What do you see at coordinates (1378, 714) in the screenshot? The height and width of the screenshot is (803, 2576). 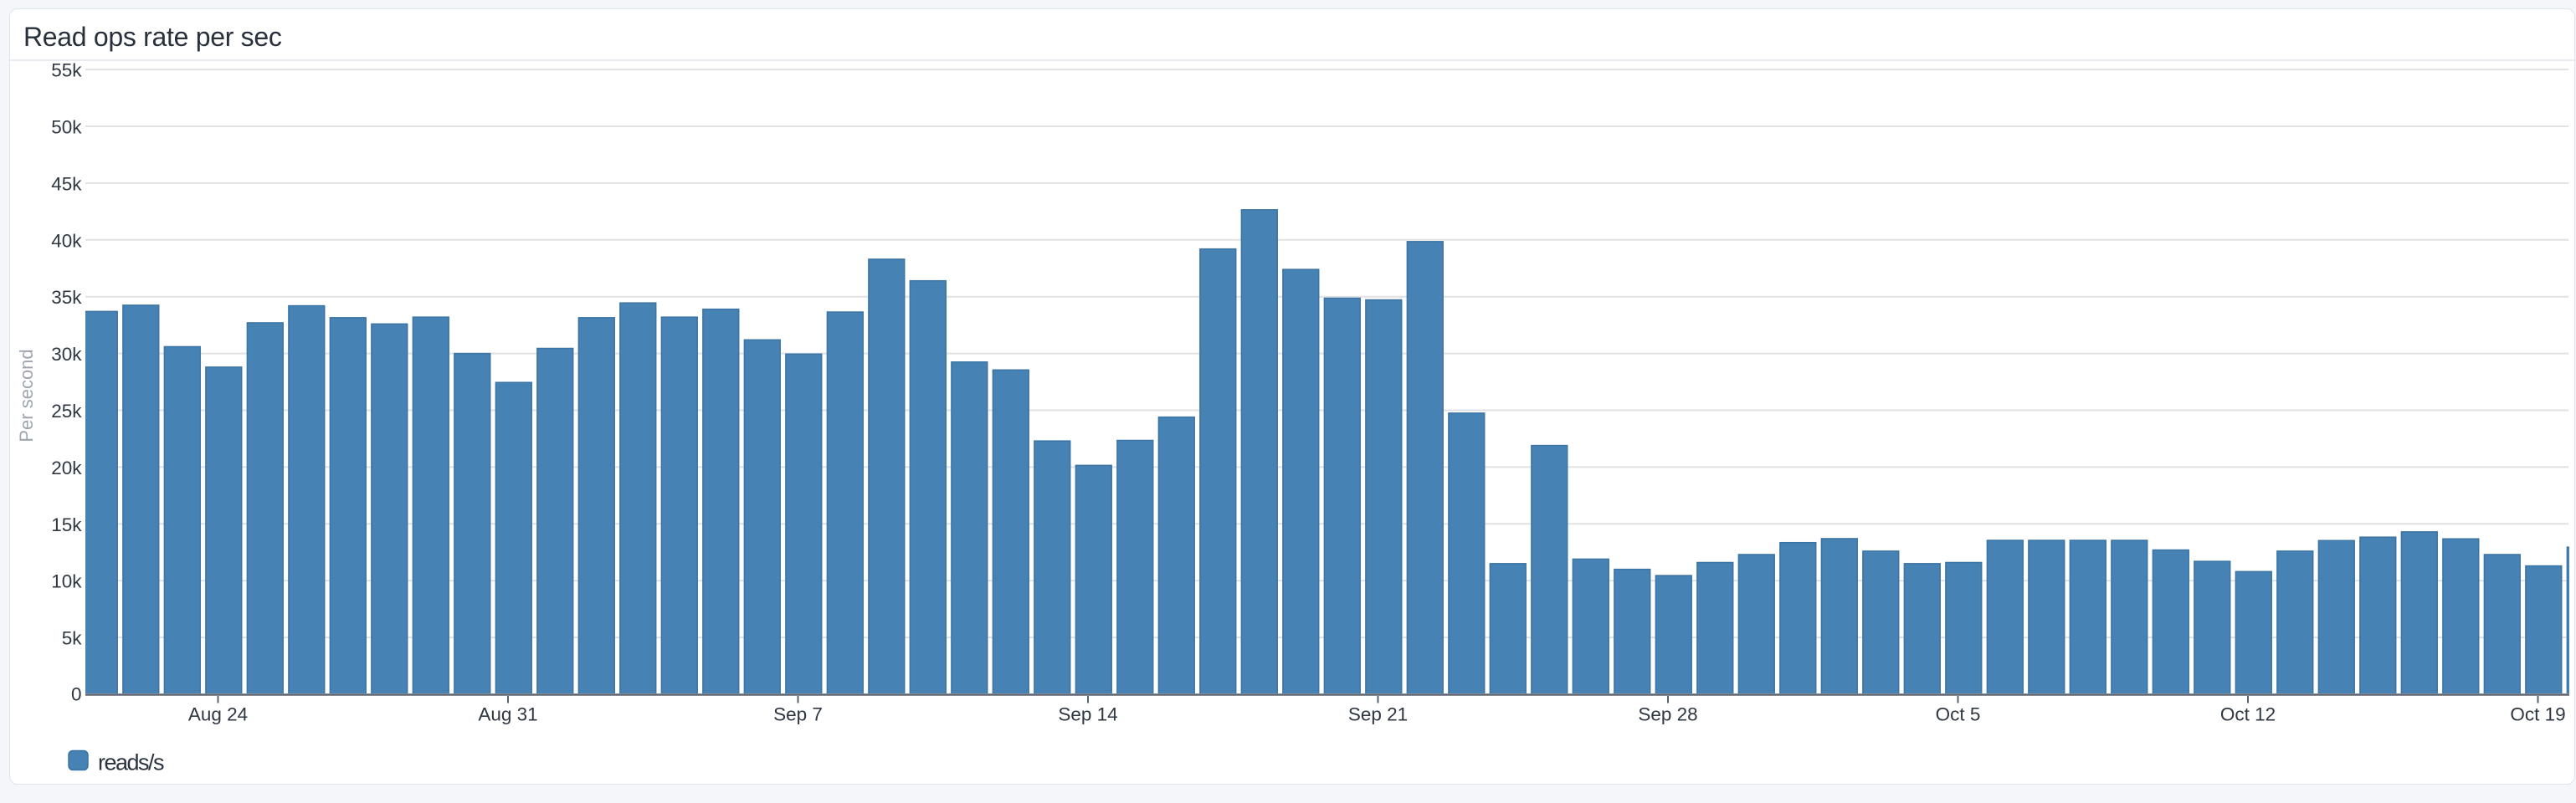 I see `svg-text: Sep 21` at bounding box center [1378, 714].